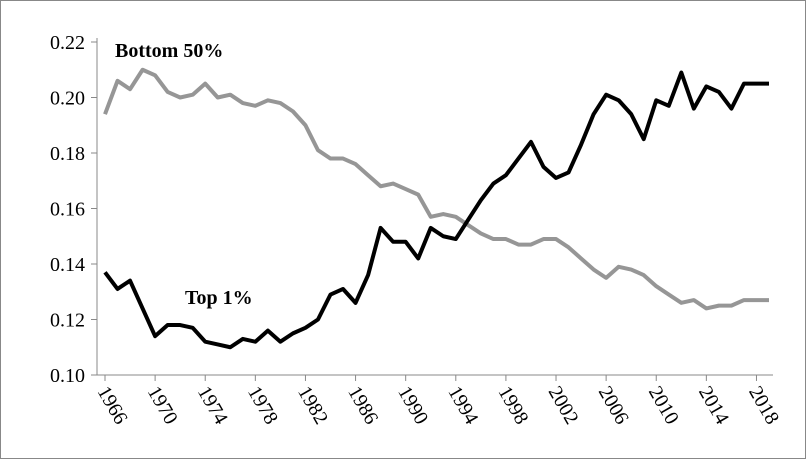  Describe the element at coordinates (67, 43) in the screenshot. I see `y-tick-label: 0.22` at that location.